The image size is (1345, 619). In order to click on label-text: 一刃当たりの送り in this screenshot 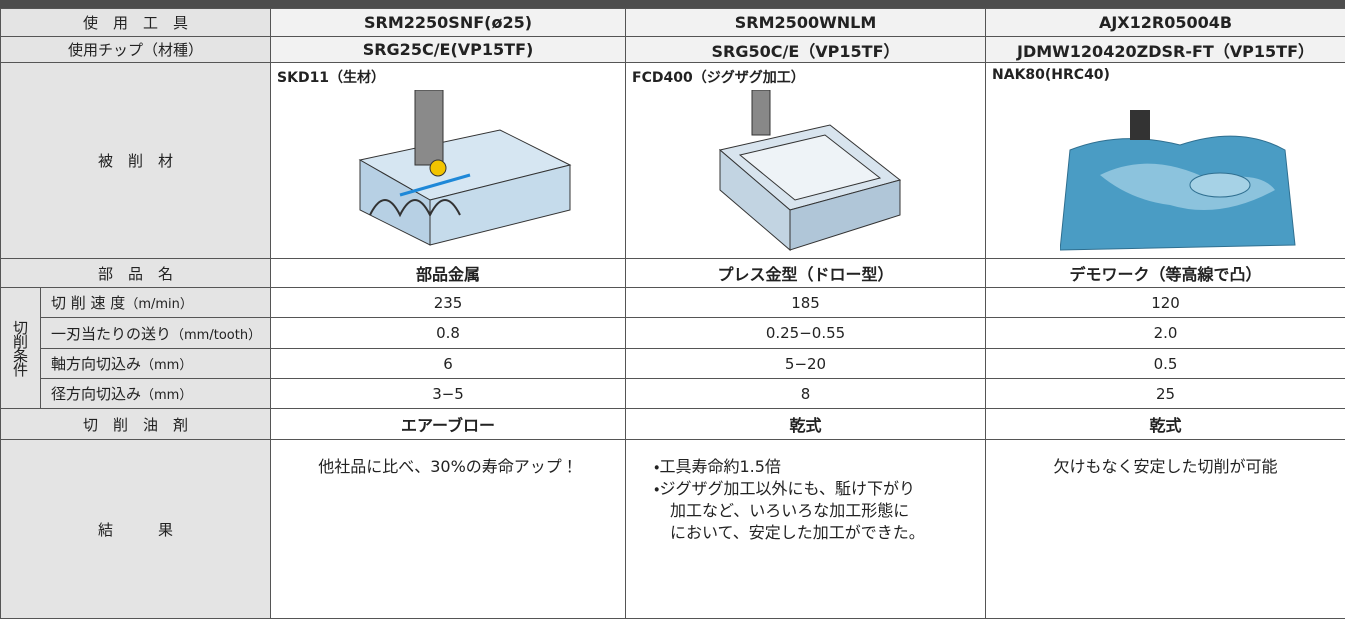, I will do `click(111, 334)`.